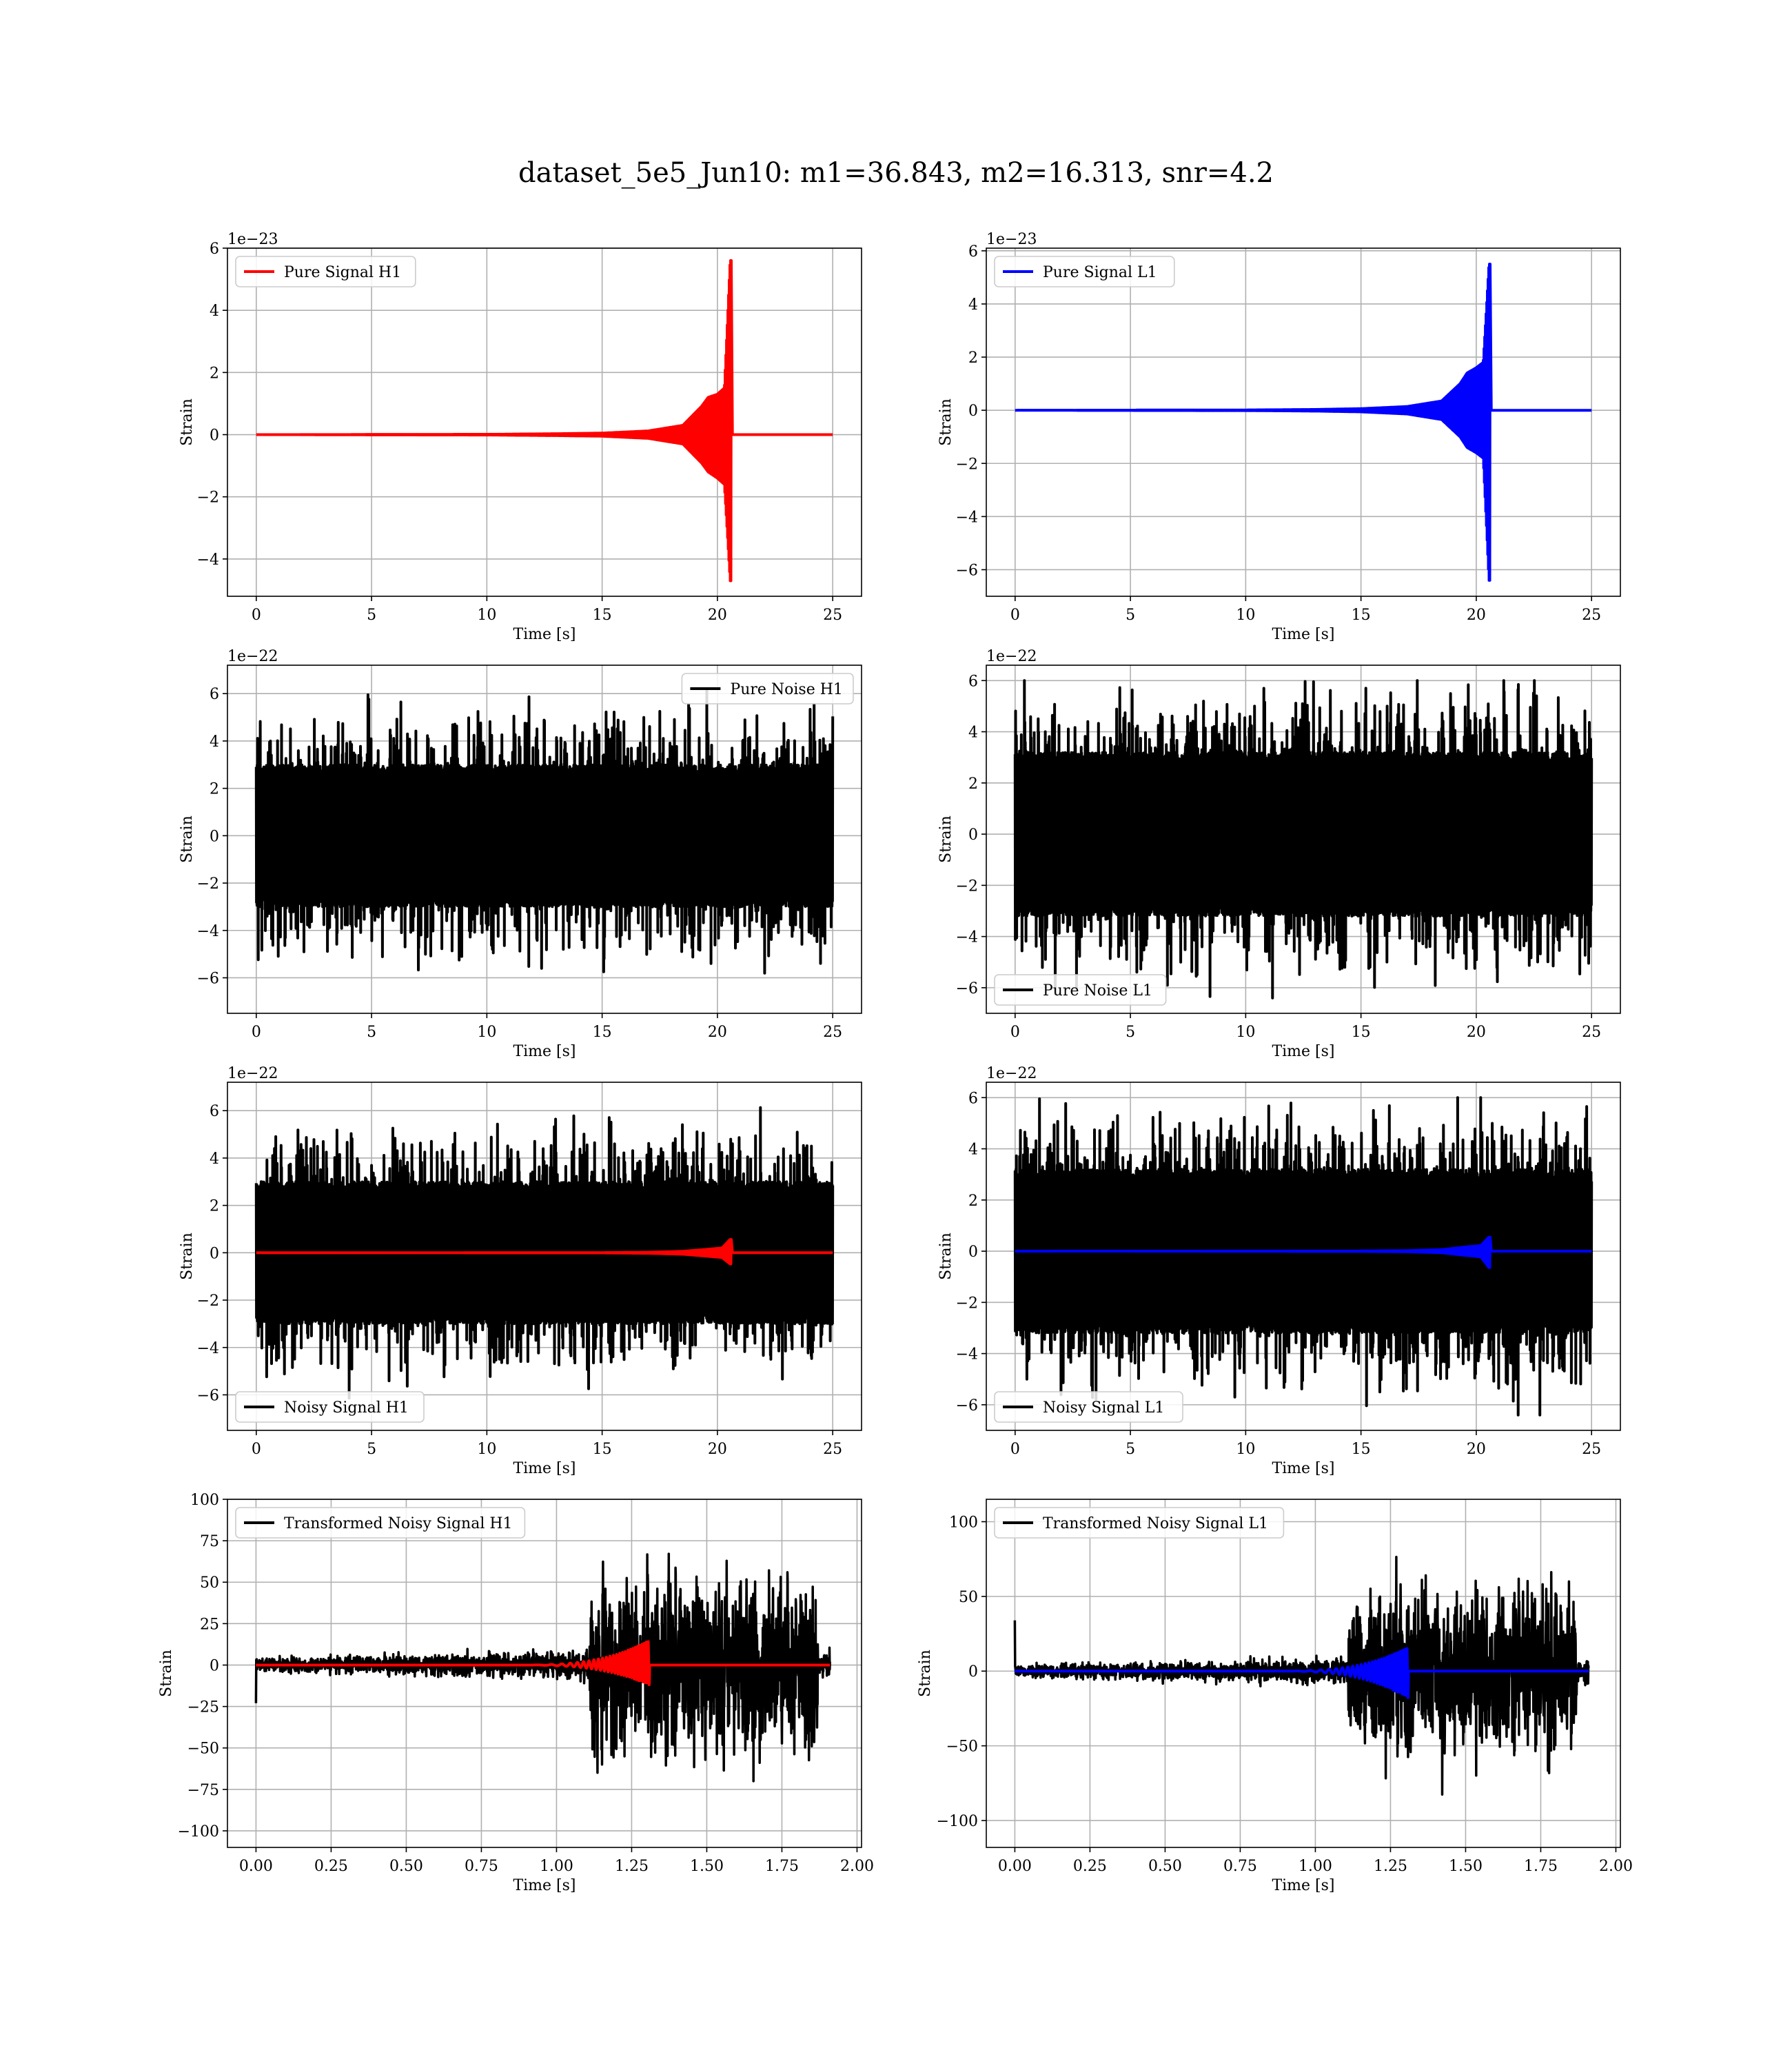  Describe the element at coordinates (1390, 1867) in the screenshot. I see `x-tick-label: 1.25` at that location.